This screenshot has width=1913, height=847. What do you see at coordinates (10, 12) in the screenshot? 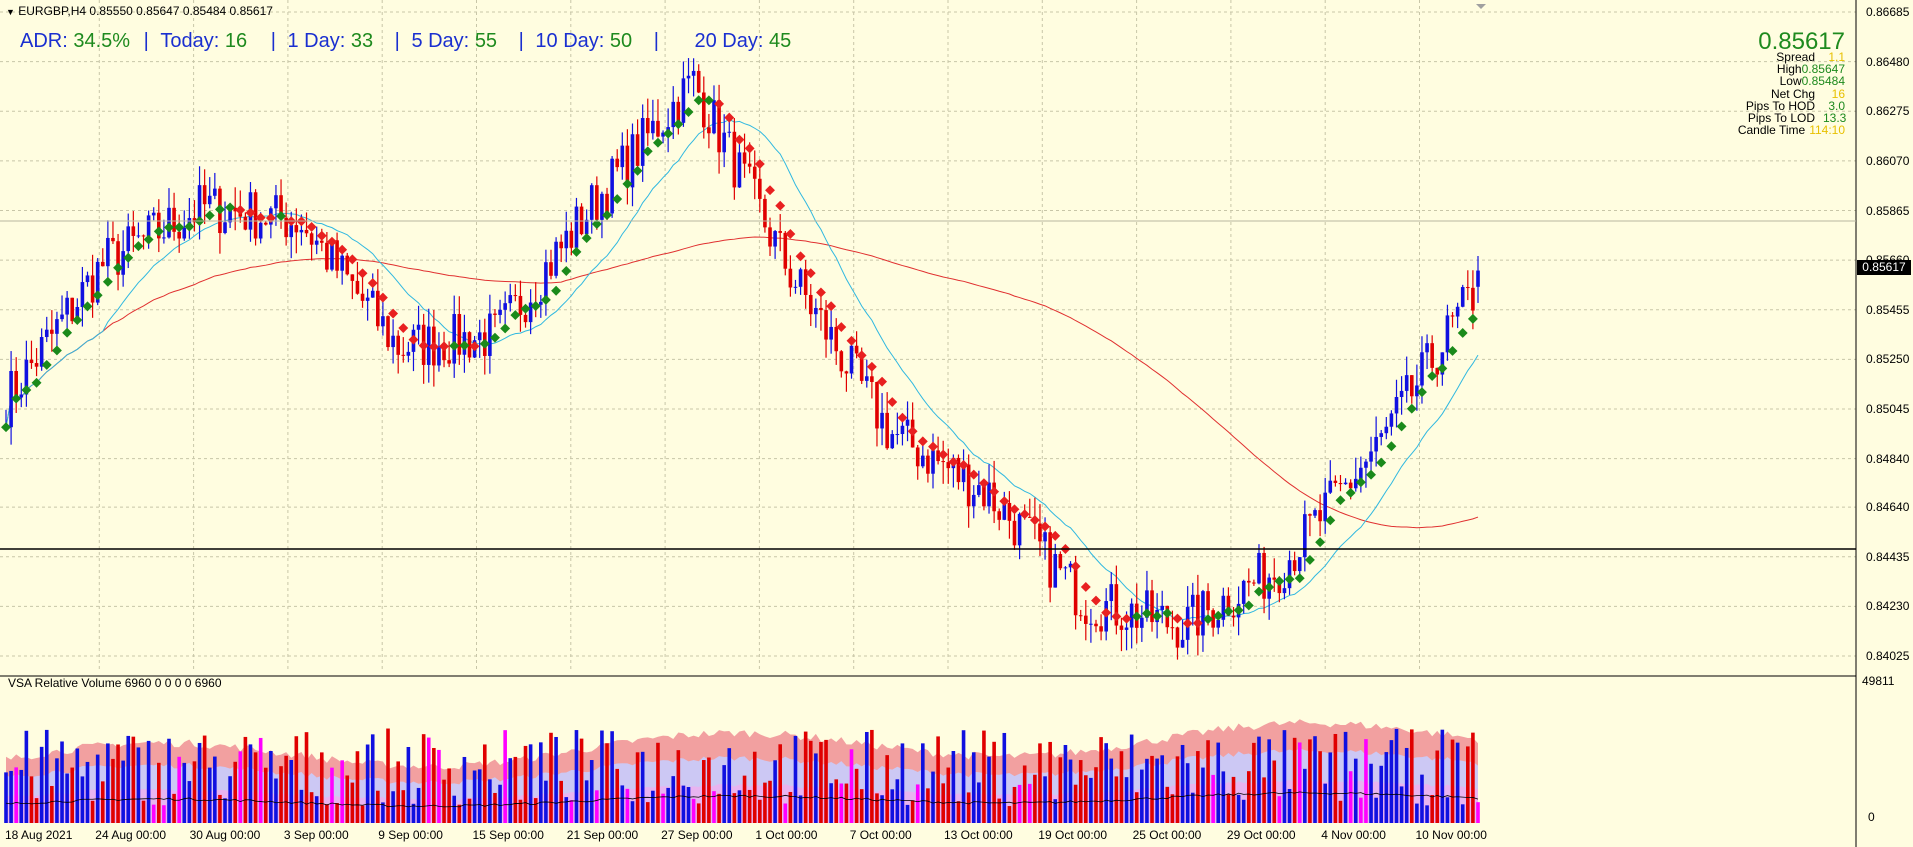
I see `triangle-down-icon: ▼` at bounding box center [10, 12].